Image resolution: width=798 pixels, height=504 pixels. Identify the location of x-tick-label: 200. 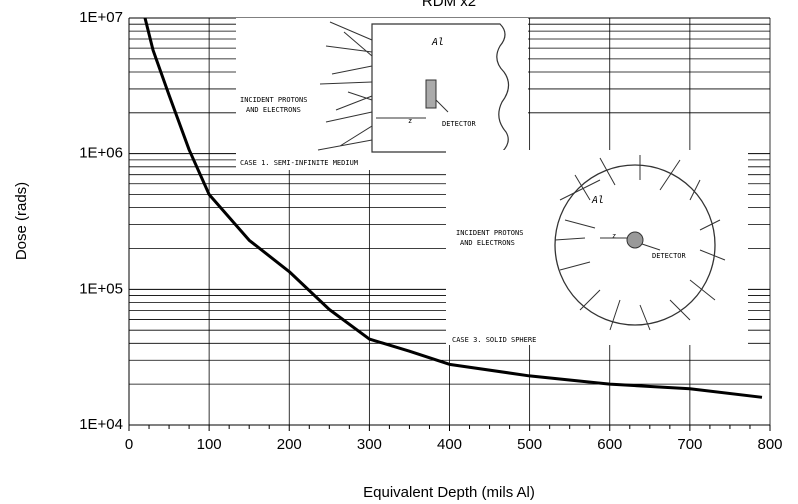
(289, 444).